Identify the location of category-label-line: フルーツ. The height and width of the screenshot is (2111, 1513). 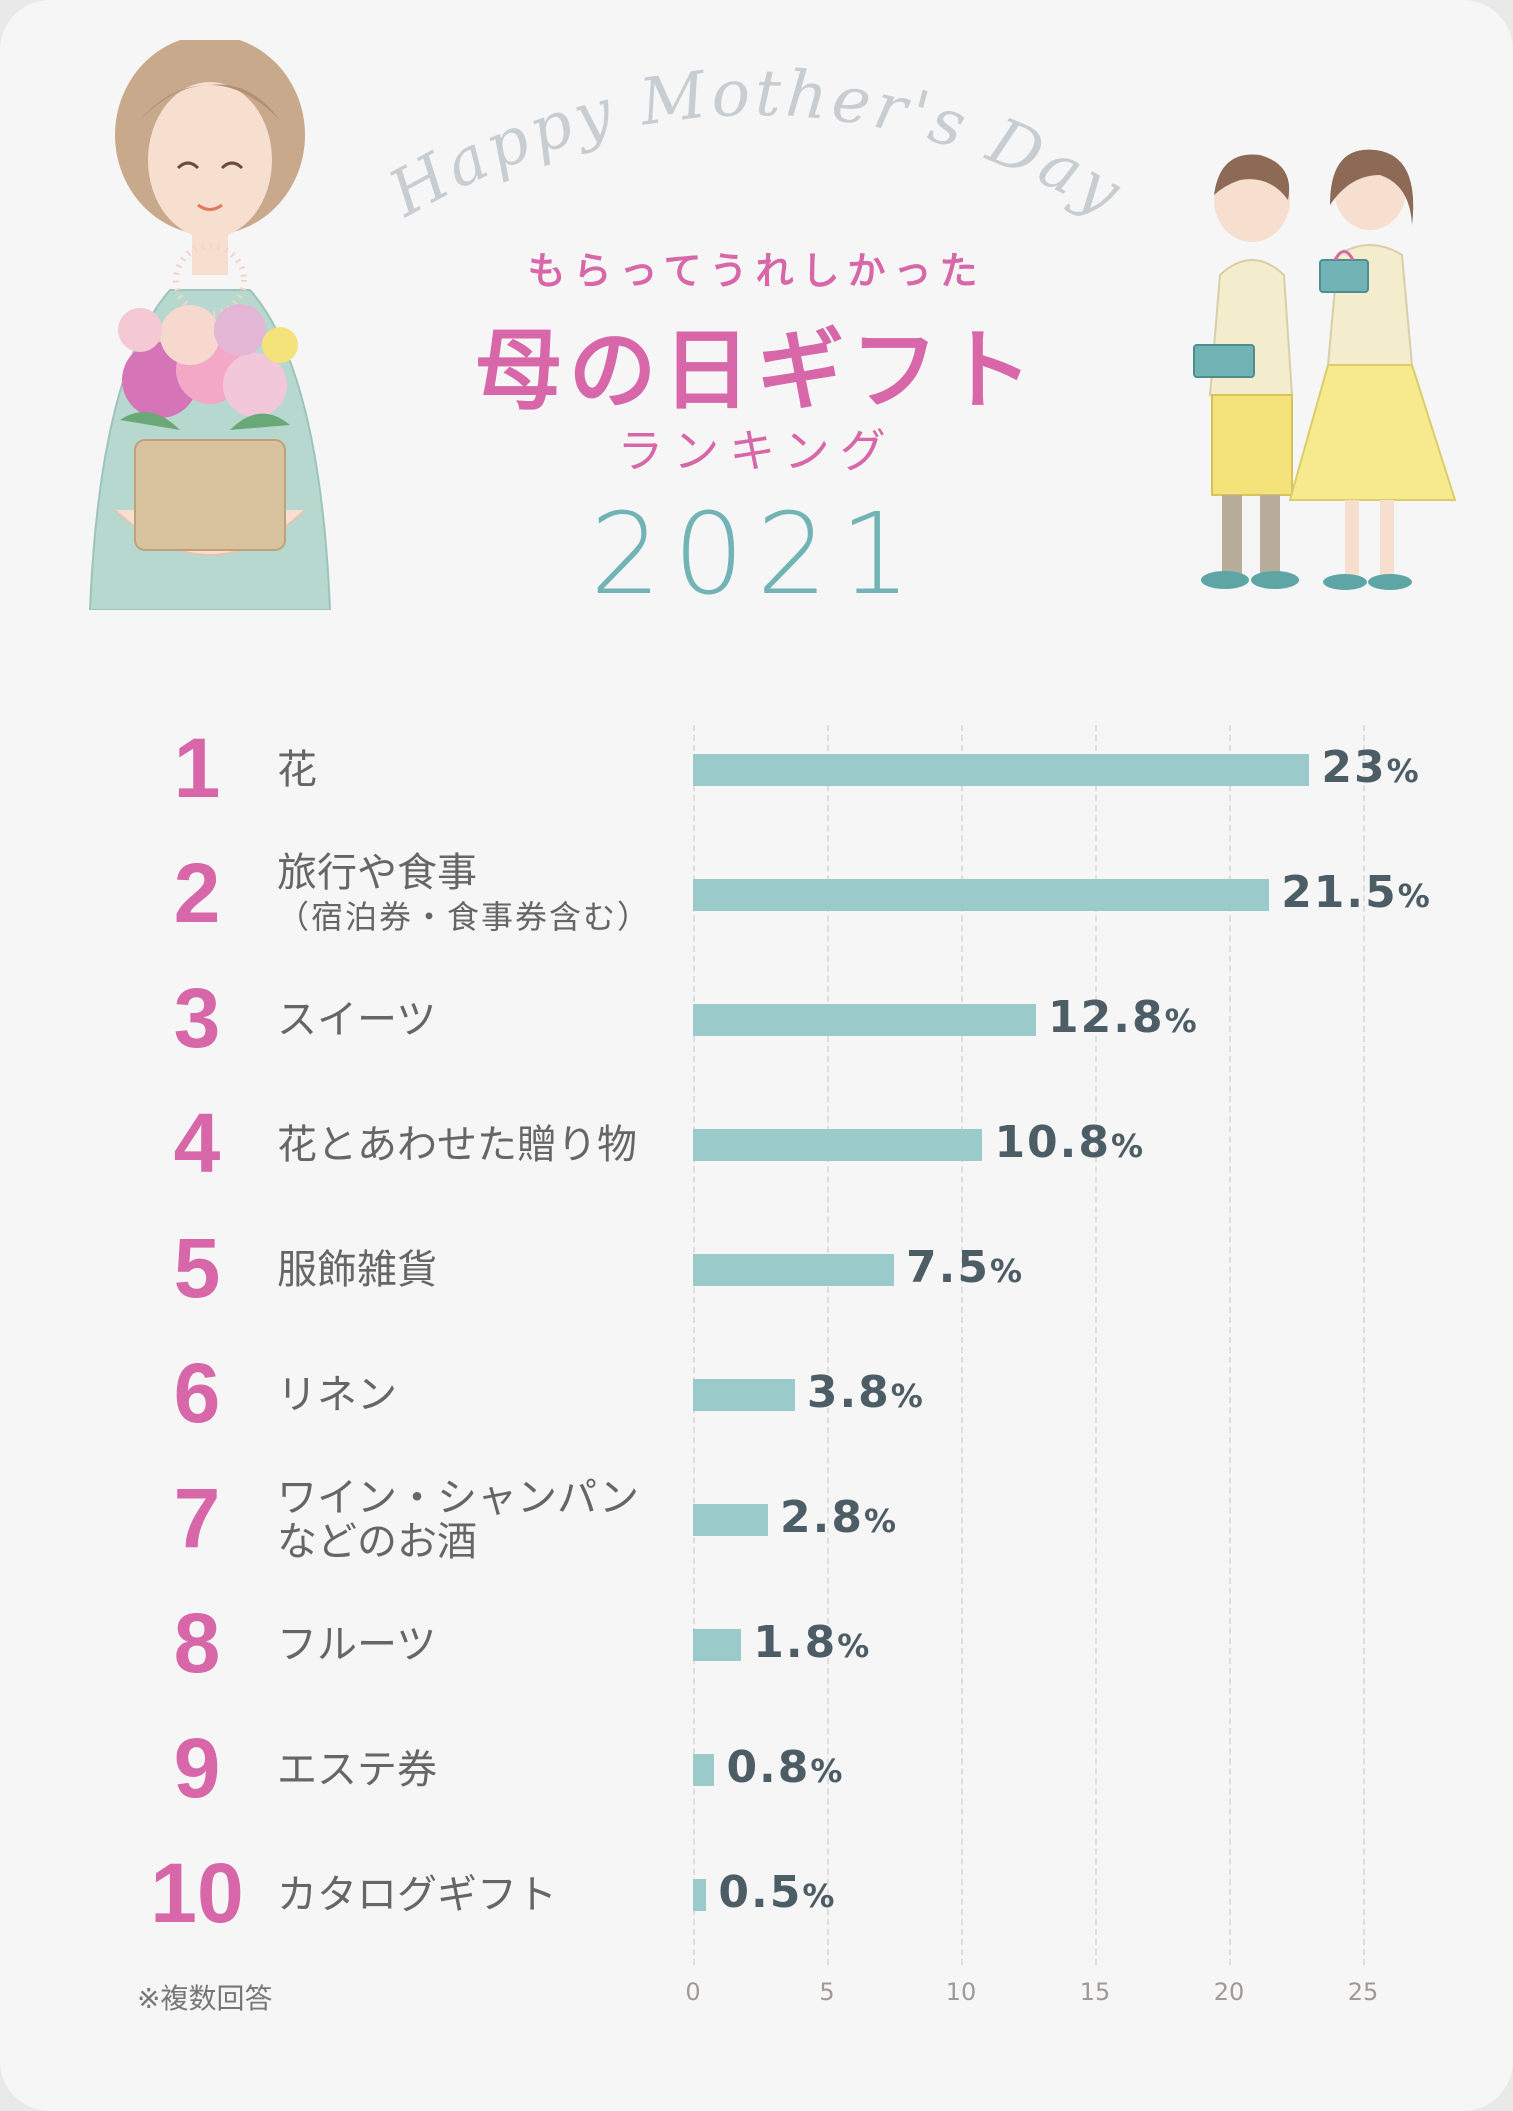
(357, 1645).